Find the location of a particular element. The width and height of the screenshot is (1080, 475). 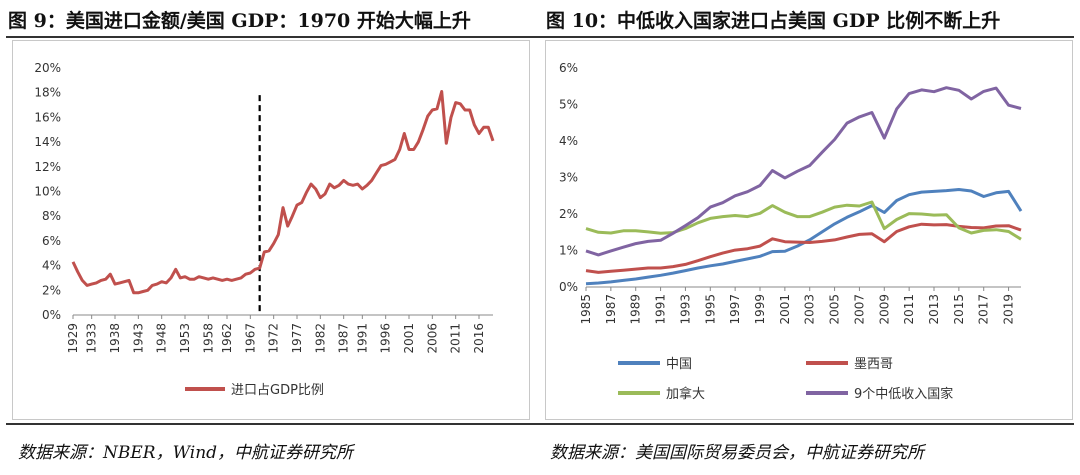

figure-9-title: 图 9：美国进口金额/美国 GDP：1970 开始大幅上升 is located at coordinates (239, 21).